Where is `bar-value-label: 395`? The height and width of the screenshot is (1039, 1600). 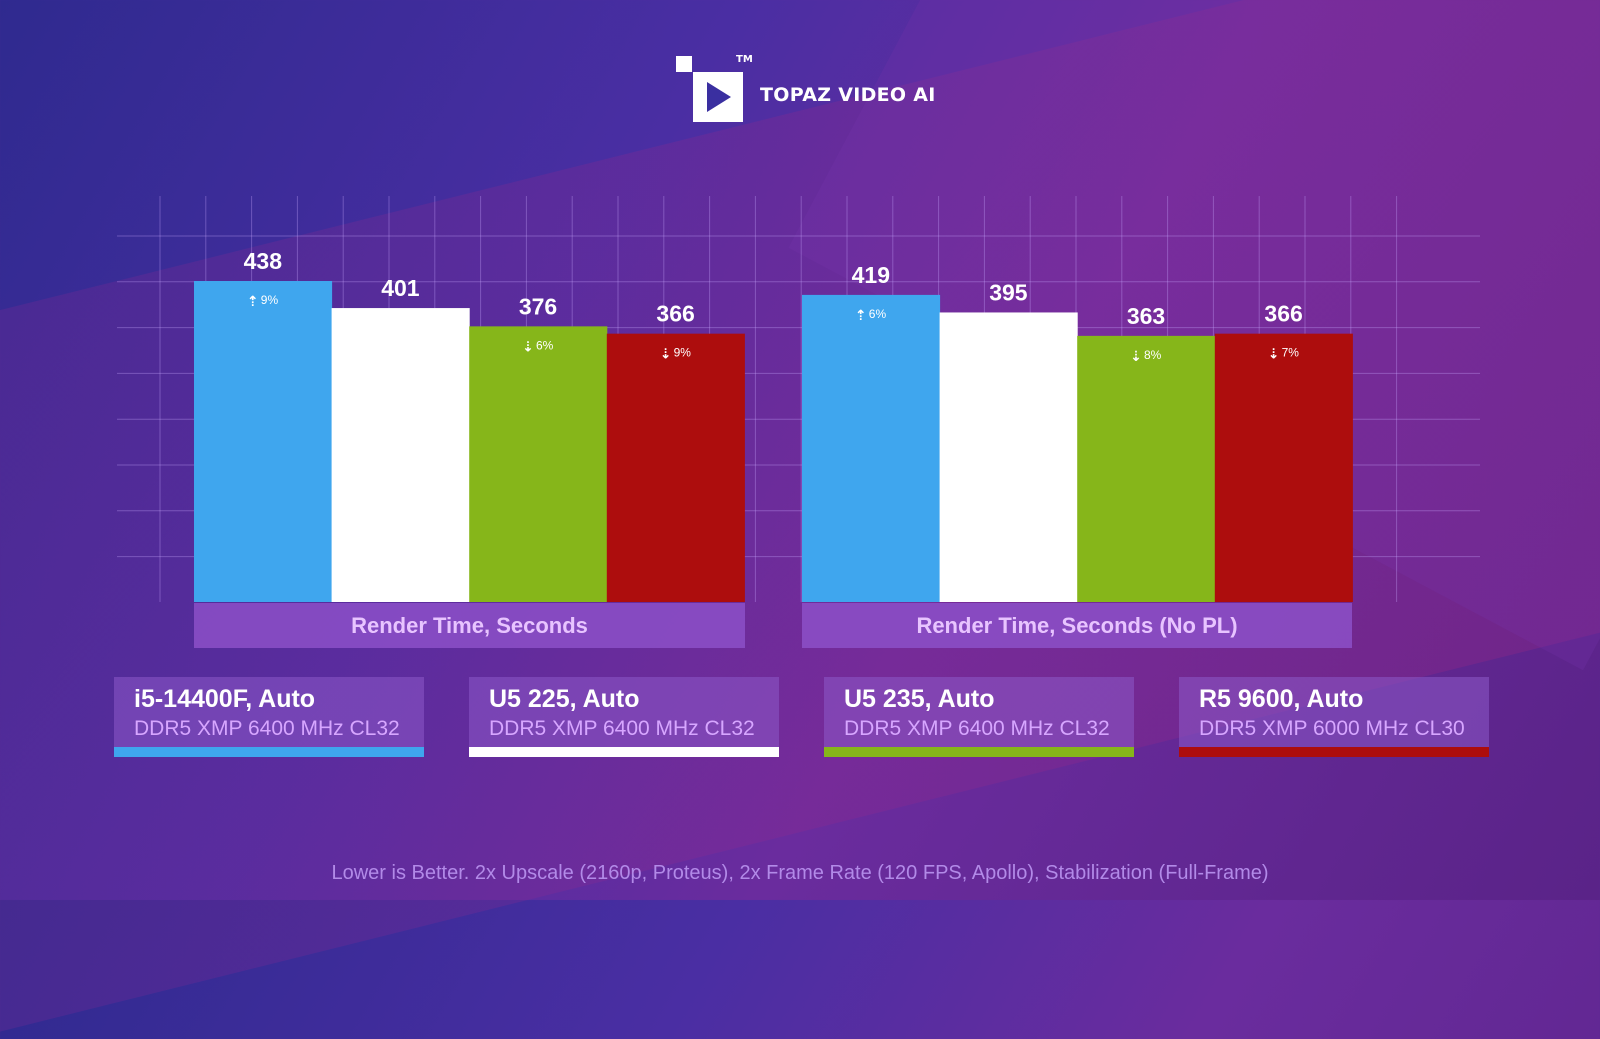 bar-value-label: 395 is located at coordinates (1008, 292).